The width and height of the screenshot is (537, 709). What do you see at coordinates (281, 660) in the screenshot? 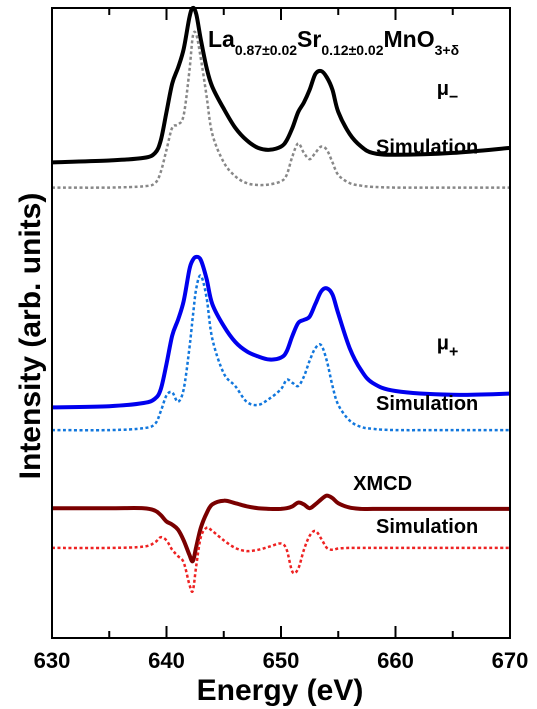
I see `x-tick-label: 650` at bounding box center [281, 660].